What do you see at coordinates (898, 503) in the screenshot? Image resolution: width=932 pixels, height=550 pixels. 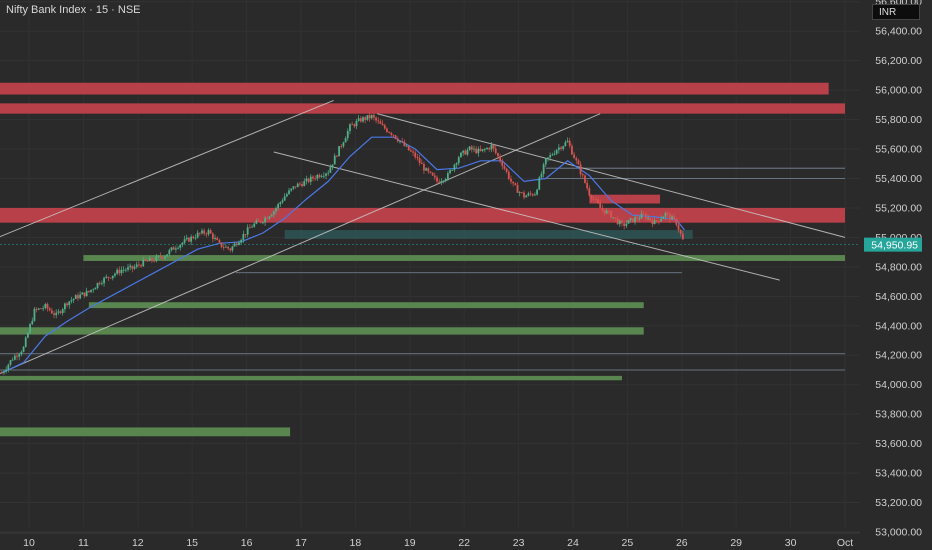 I see `y-tick-label: 53,200.00` at bounding box center [898, 503].